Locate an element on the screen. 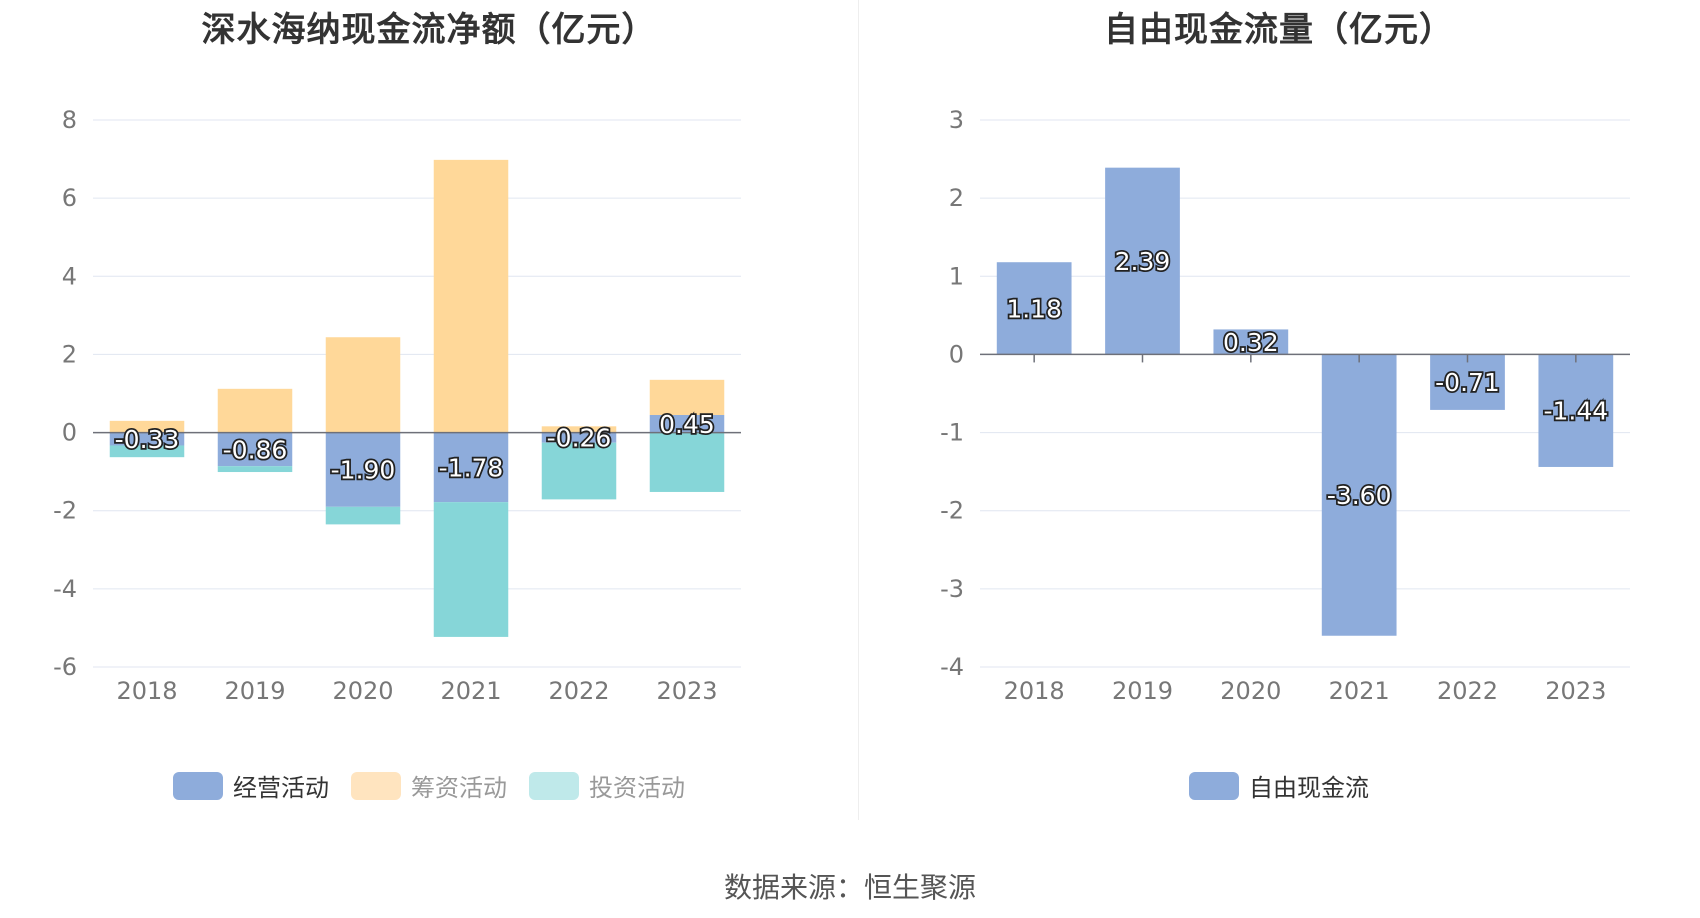 The height and width of the screenshot is (918, 1700). legend-item: 投资活动 is located at coordinates (607, 785).